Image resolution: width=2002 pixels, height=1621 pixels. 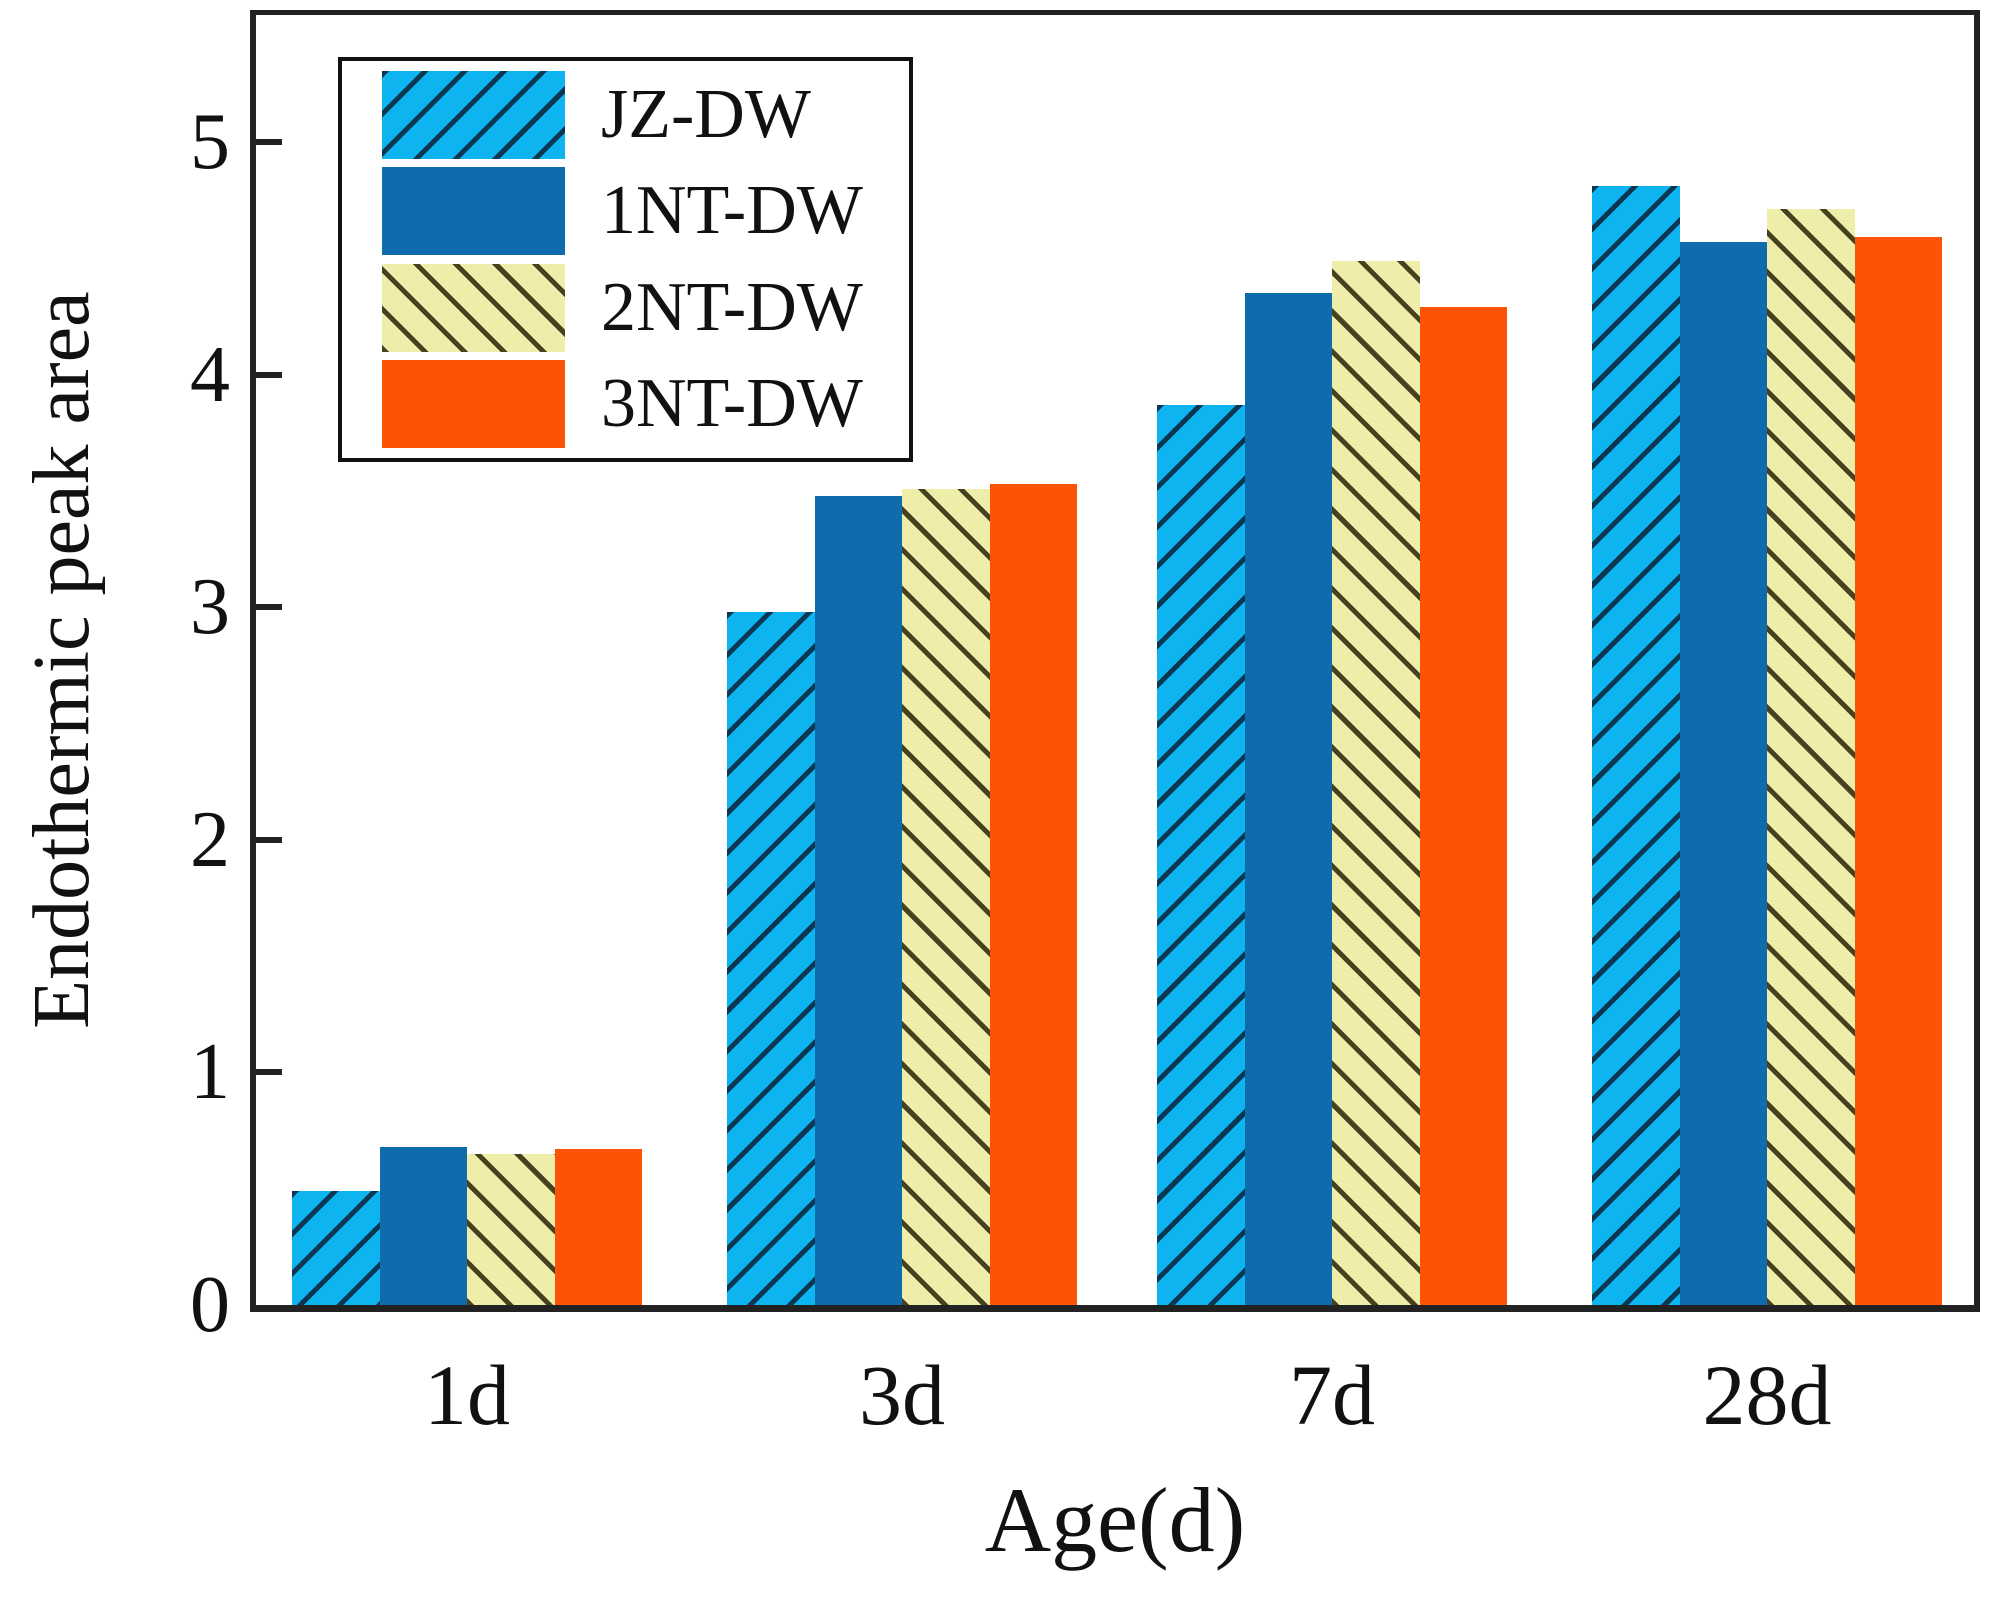 I want to click on bar-3nt-dw-1d, so click(x=598, y=1227).